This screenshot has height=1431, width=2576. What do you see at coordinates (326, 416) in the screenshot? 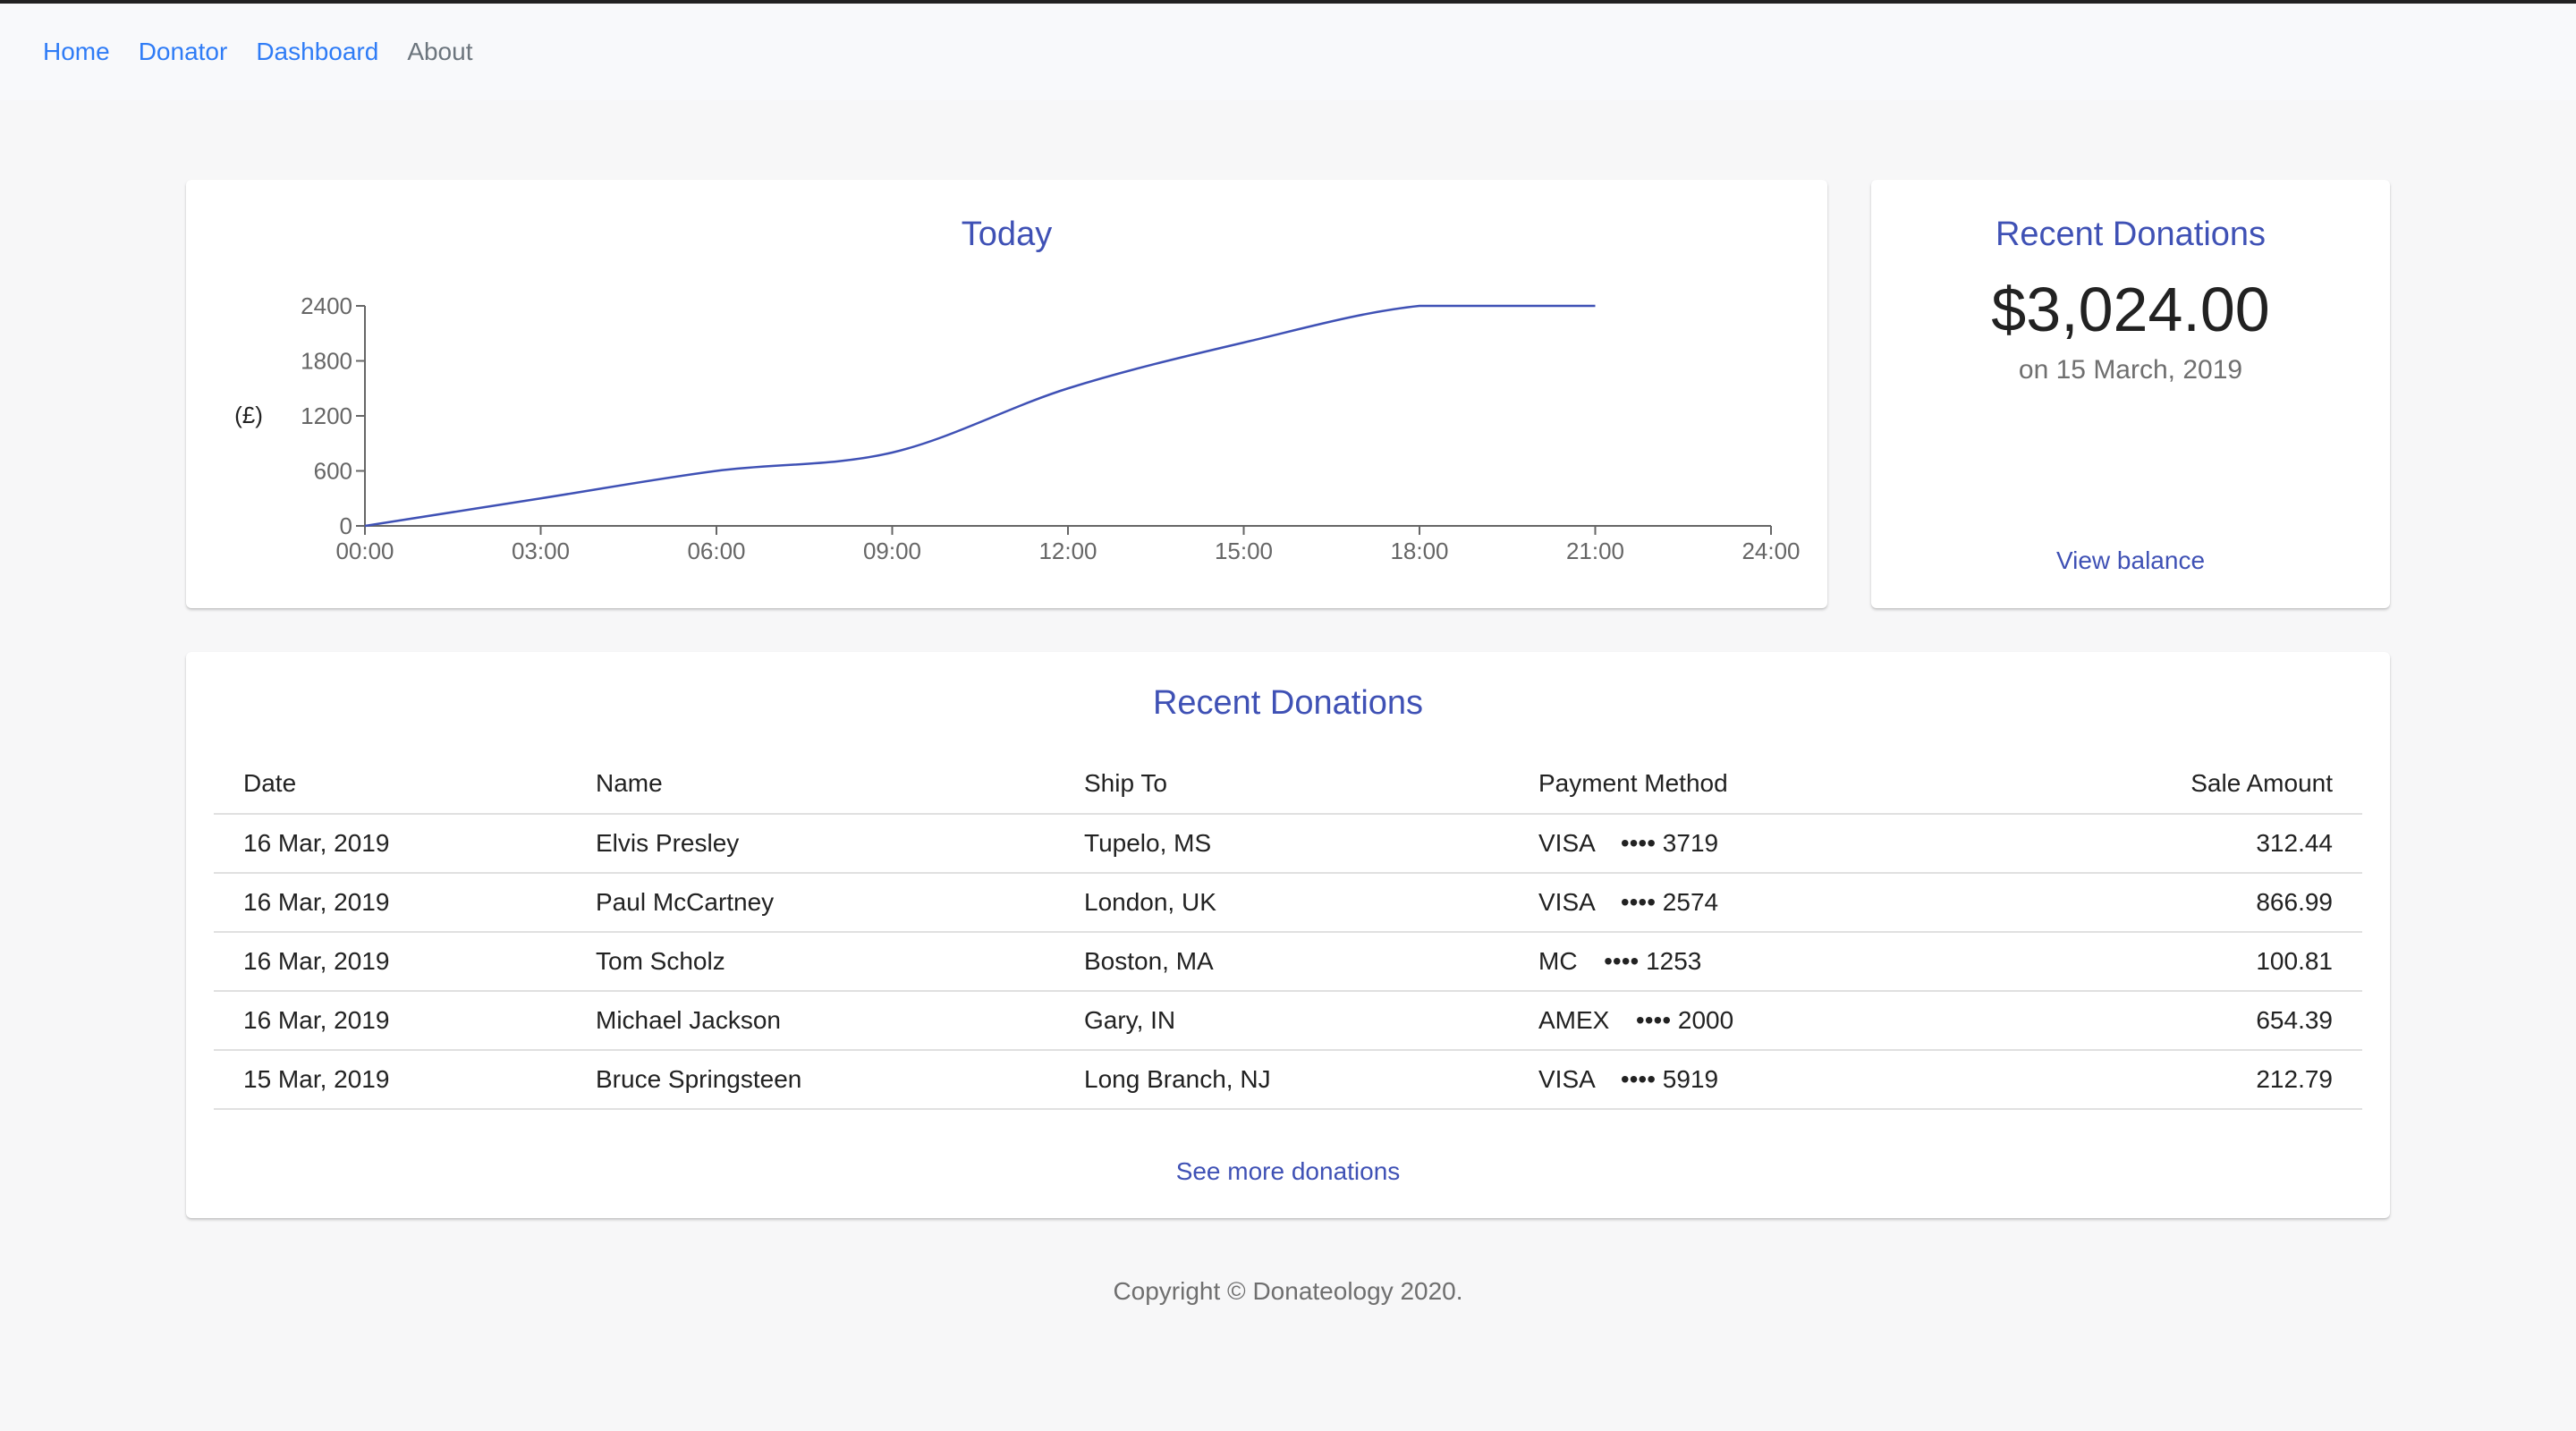
I see `y-tick-label: 1200` at bounding box center [326, 416].